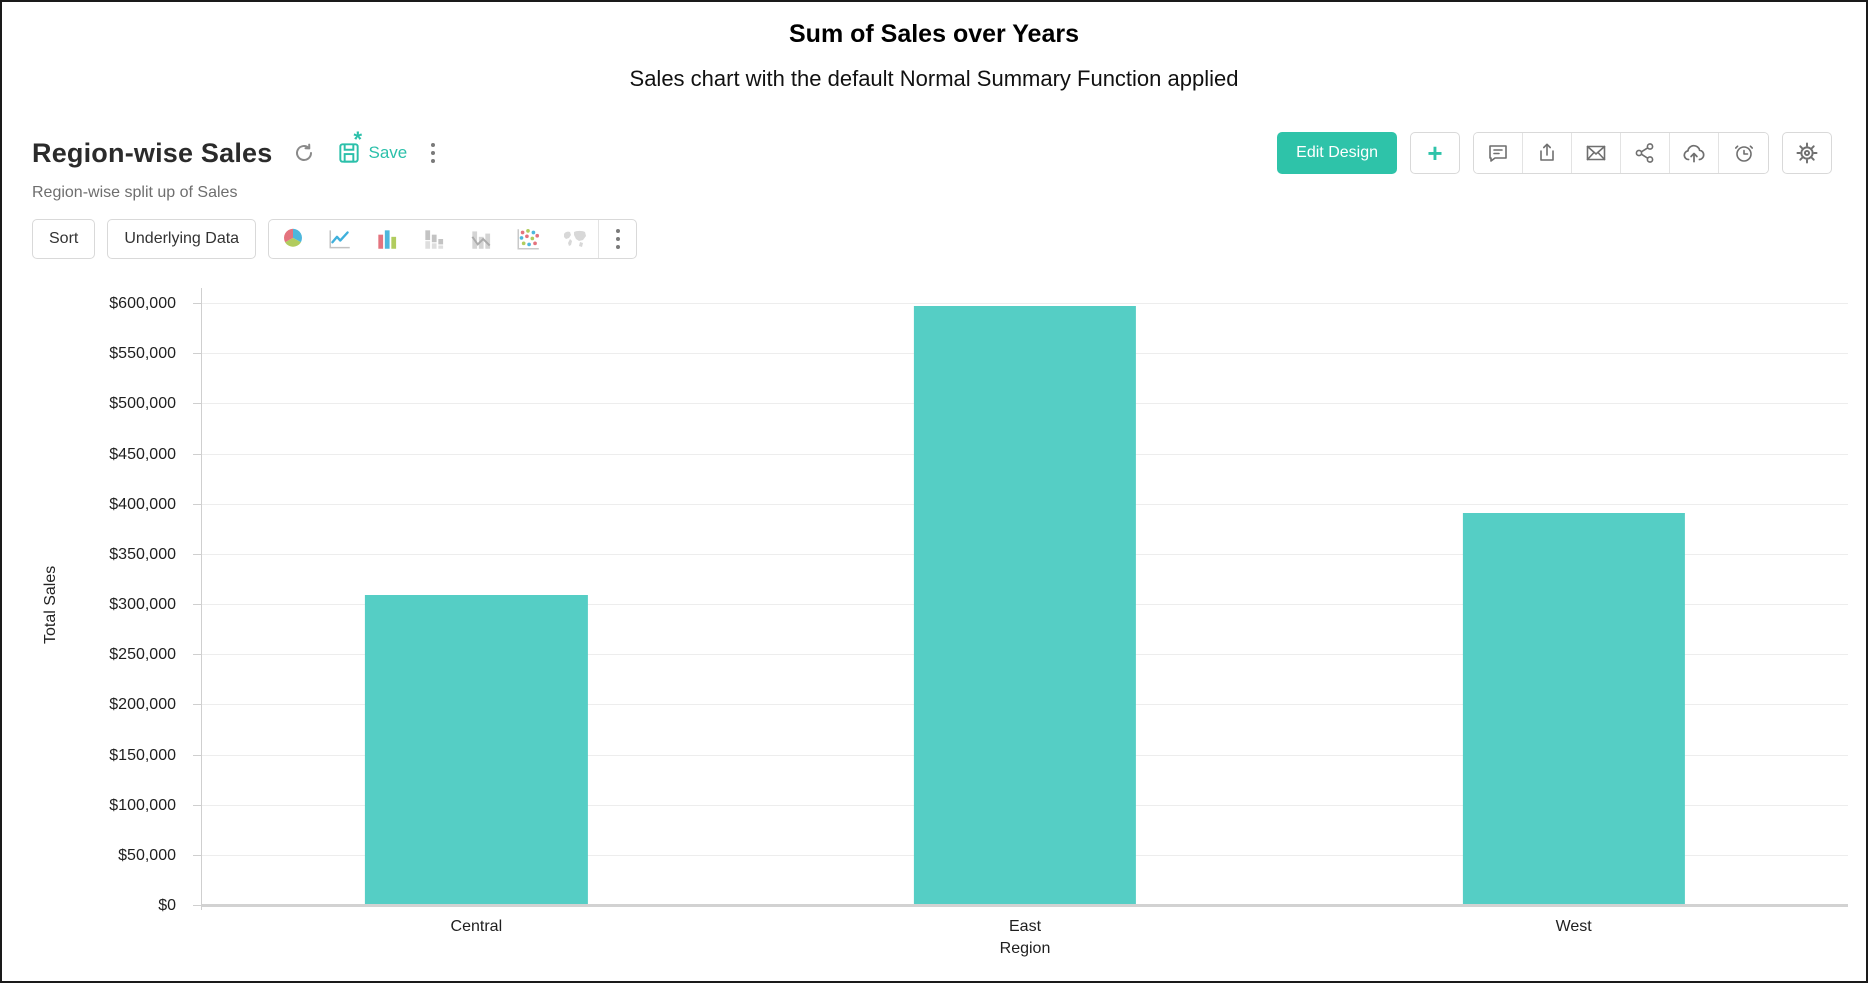  Describe the element at coordinates (152, 152) in the screenshot. I see `report-title: Region-wise Sales` at that location.